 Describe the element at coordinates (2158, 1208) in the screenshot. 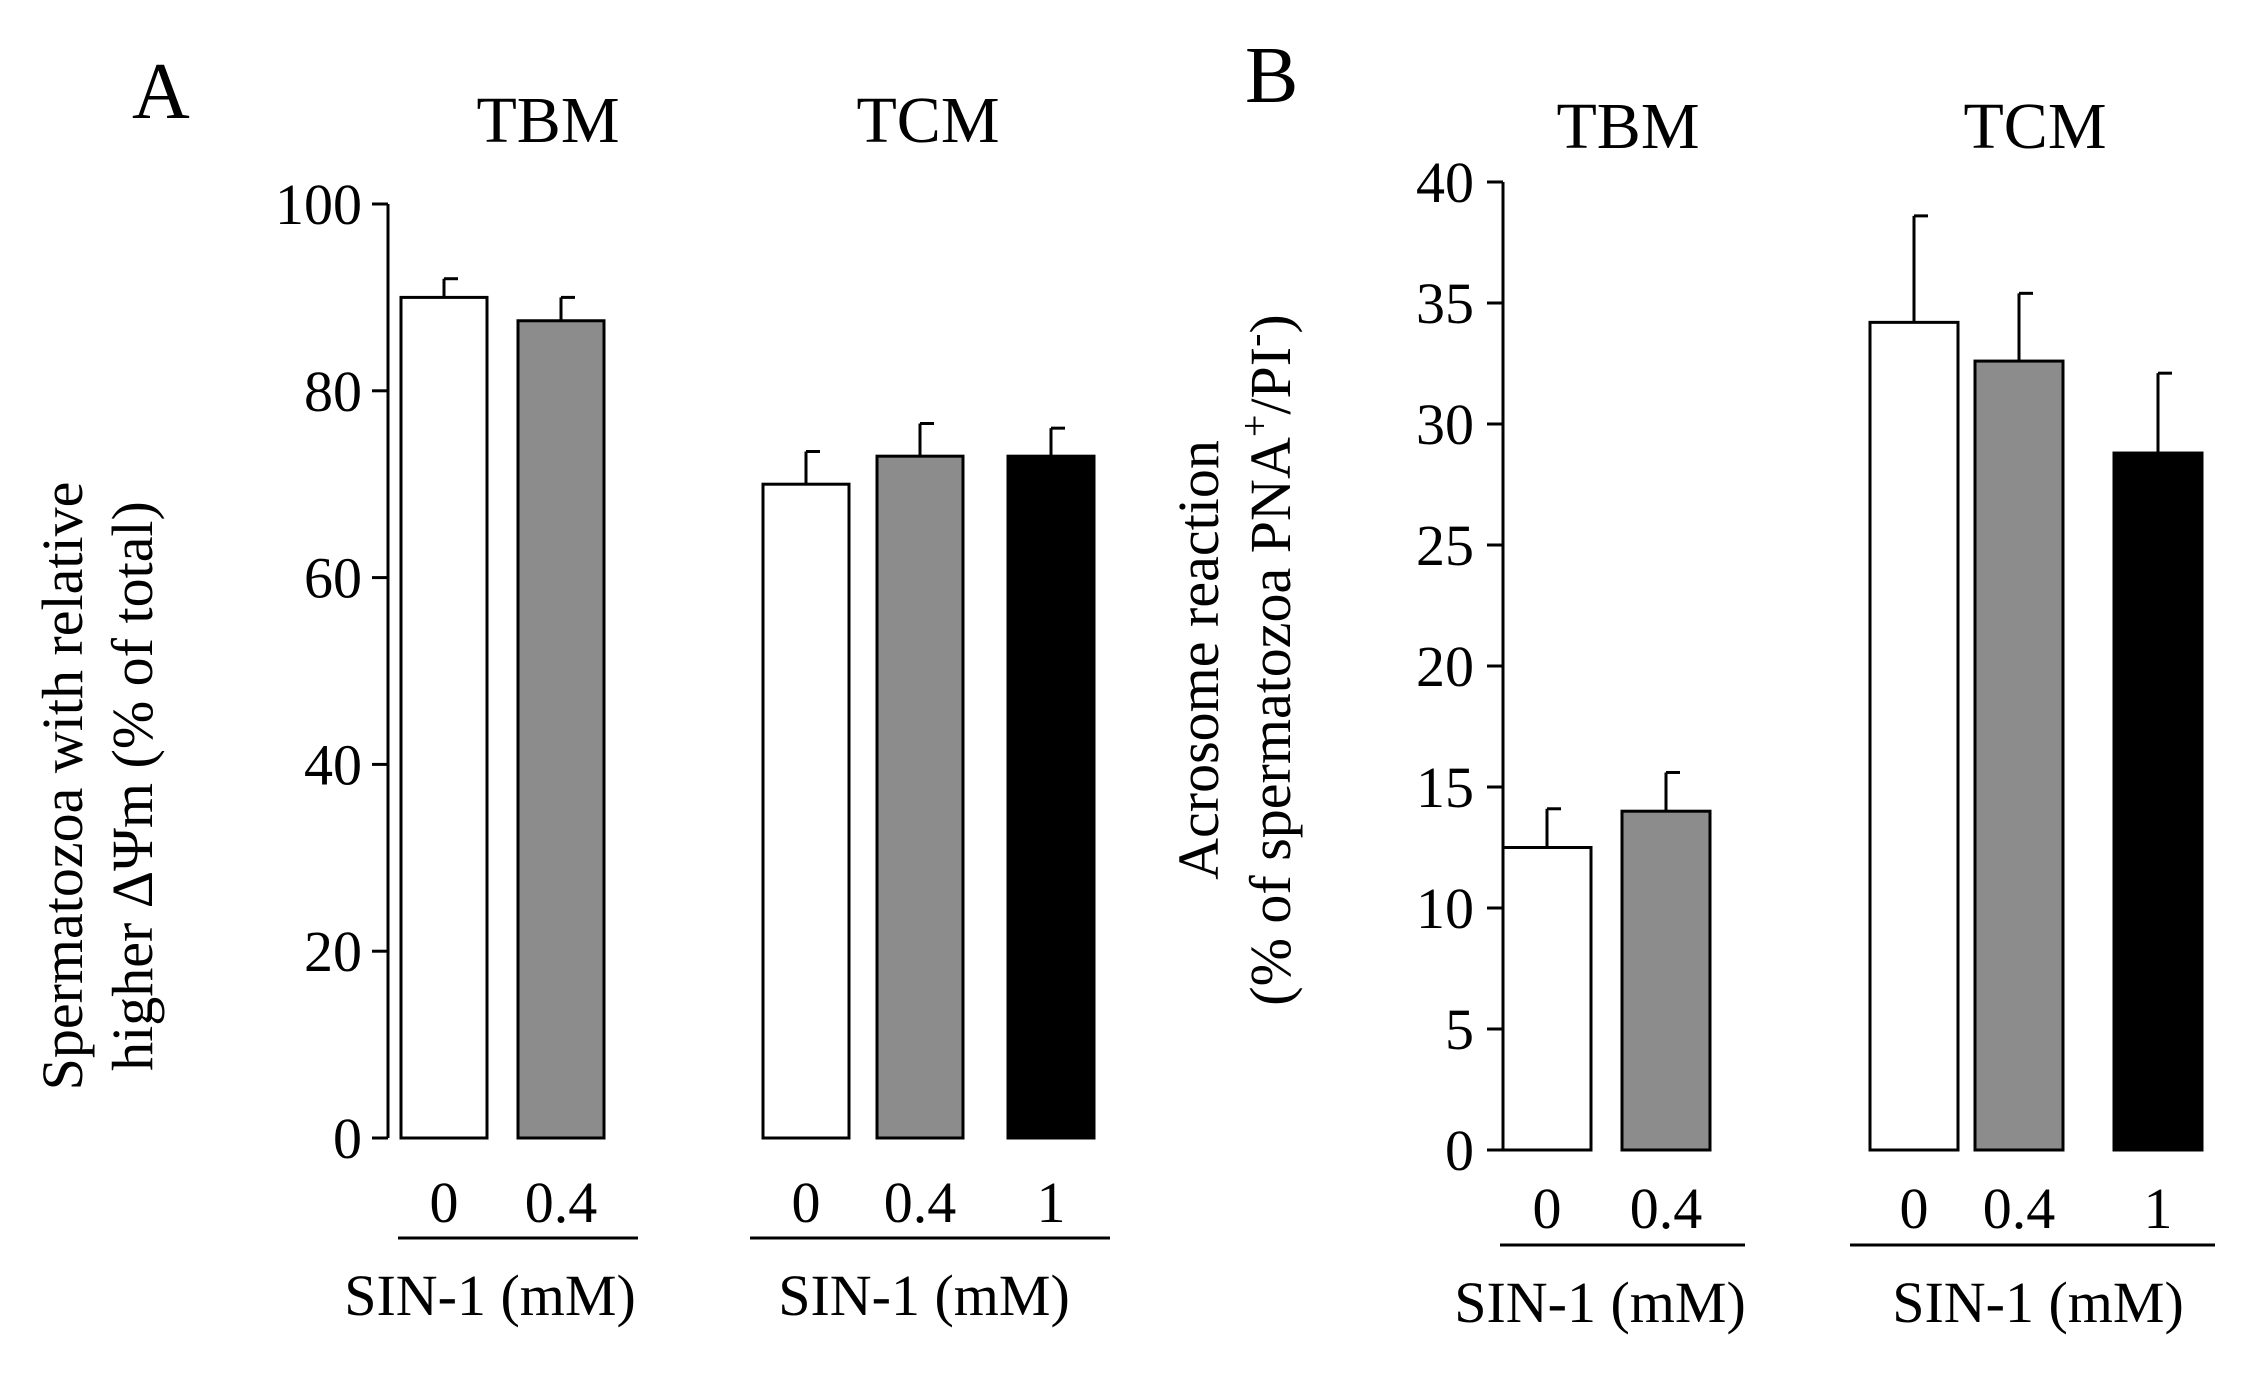

I see `panel-b-tcm-category-1: 1` at that location.